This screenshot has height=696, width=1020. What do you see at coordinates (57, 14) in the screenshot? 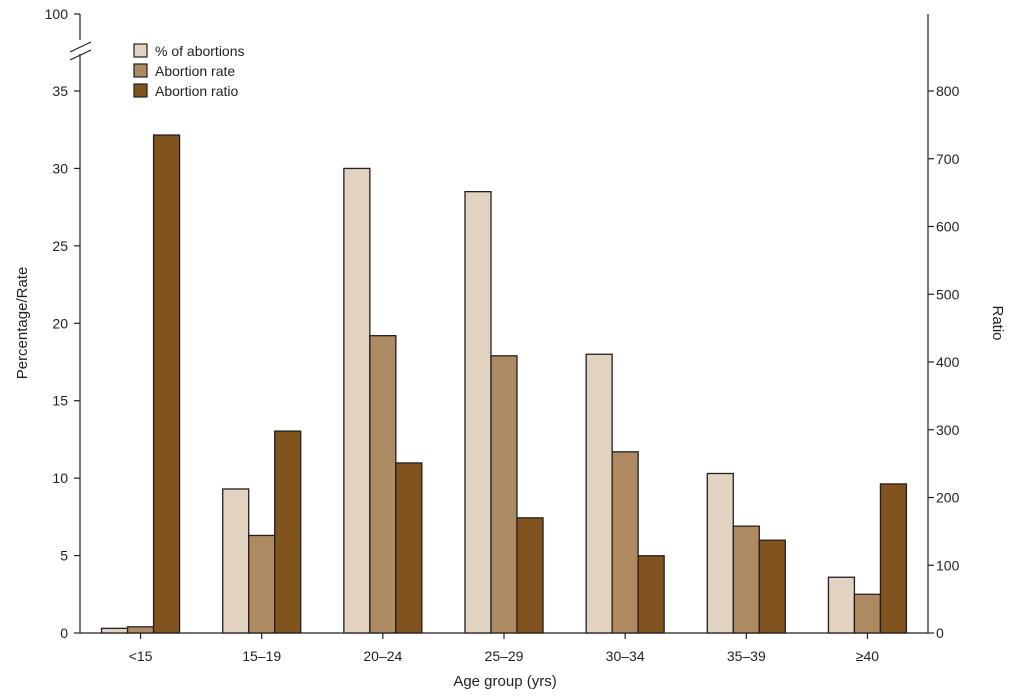
I see `y-break-tick-label: 100` at bounding box center [57, 14].